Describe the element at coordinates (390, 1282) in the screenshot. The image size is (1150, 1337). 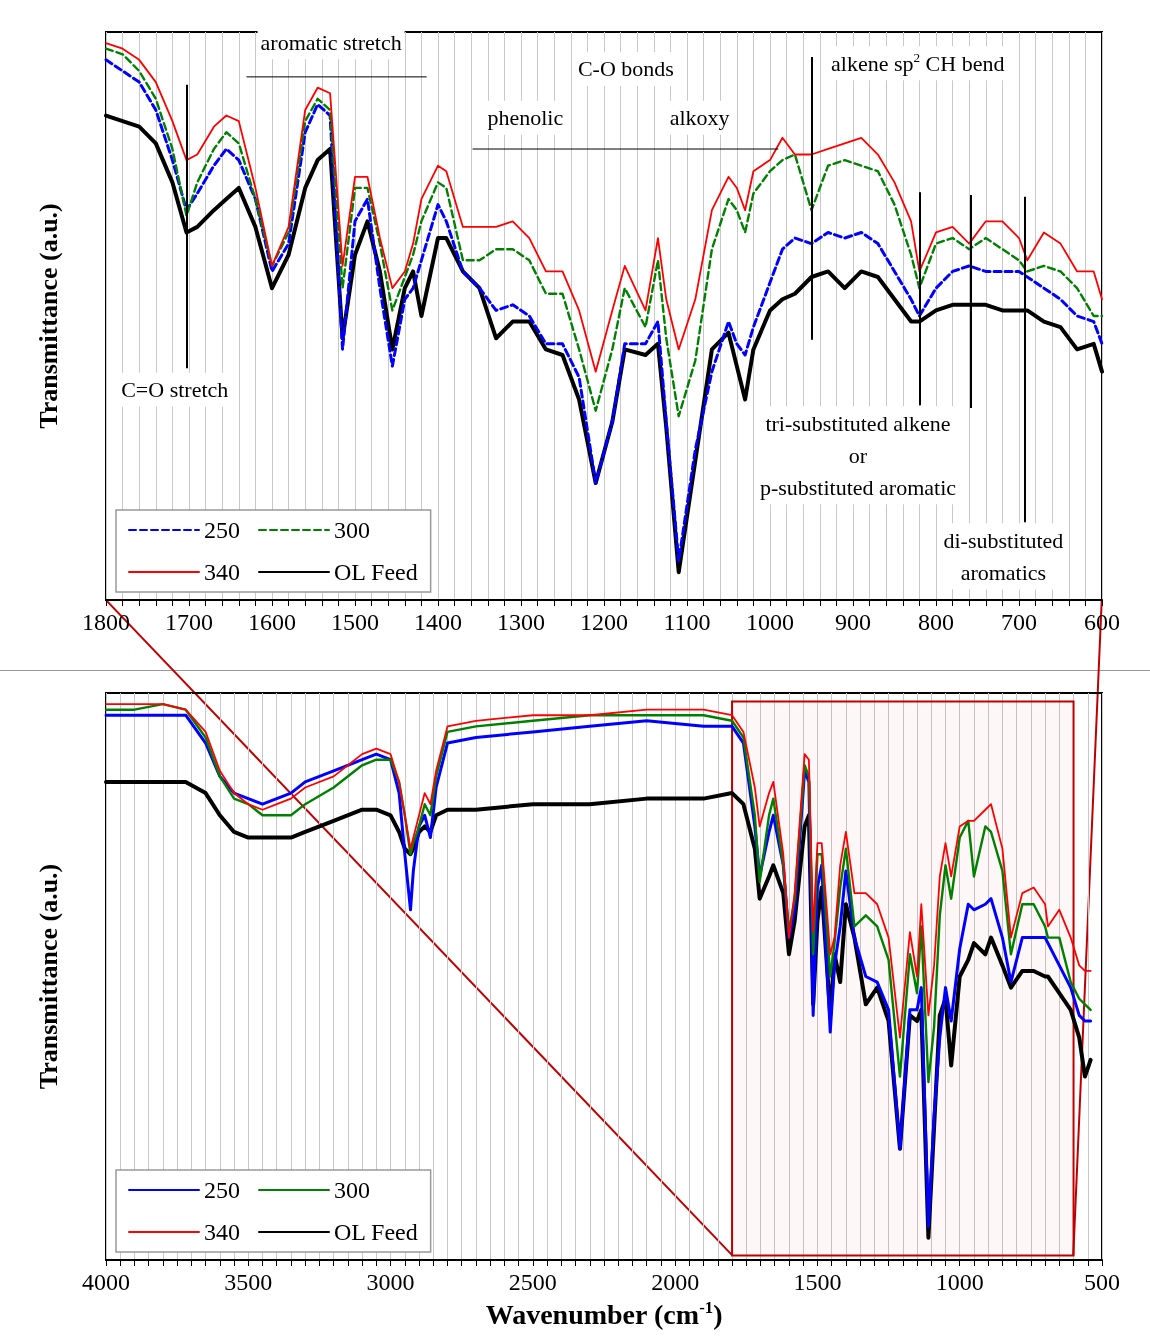
I see `x-tick-label: 3000` at that location.